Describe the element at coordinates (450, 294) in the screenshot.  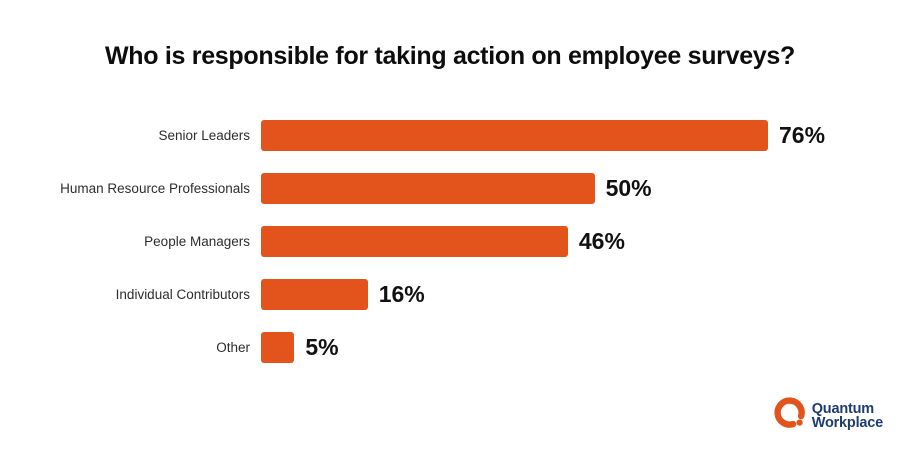
I see `chart-row: Individual Contributors 16%` at that location.